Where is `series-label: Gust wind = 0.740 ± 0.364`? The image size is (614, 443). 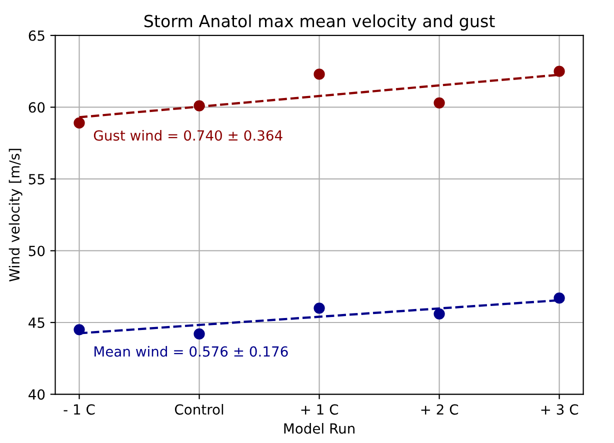 series-label: Gust wind = 0.740 ± 0.364 is located at coordinates (188, 135).